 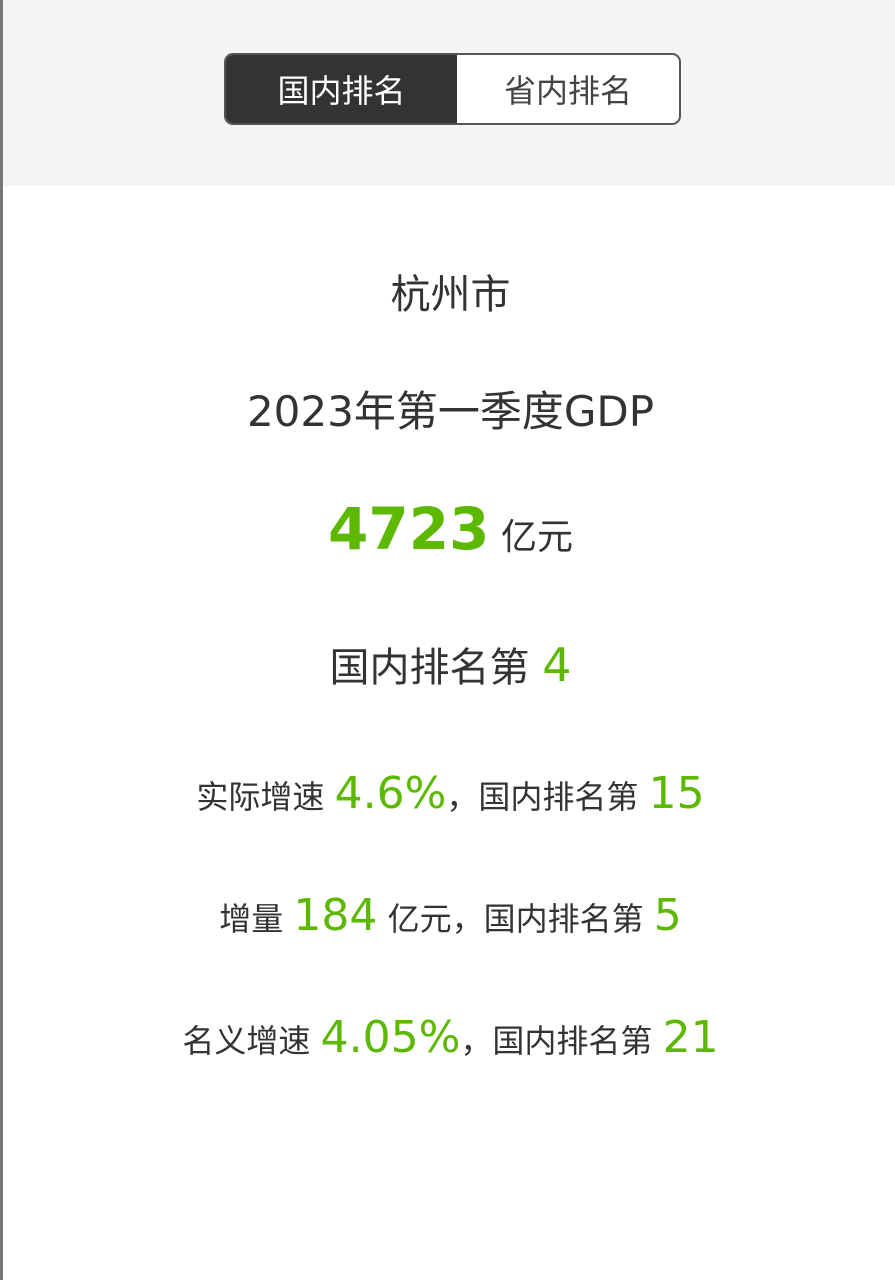 What do you see at coordinates (390, 1037) in the screenshot?
I see `nominal-growth-value: 4.05%` at bounding box center [390, 1037].